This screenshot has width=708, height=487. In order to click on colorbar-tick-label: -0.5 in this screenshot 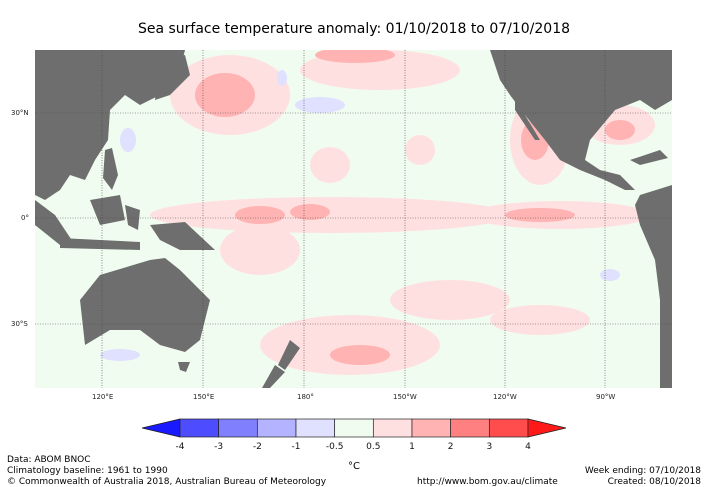, I will do `click(334, 447)`.